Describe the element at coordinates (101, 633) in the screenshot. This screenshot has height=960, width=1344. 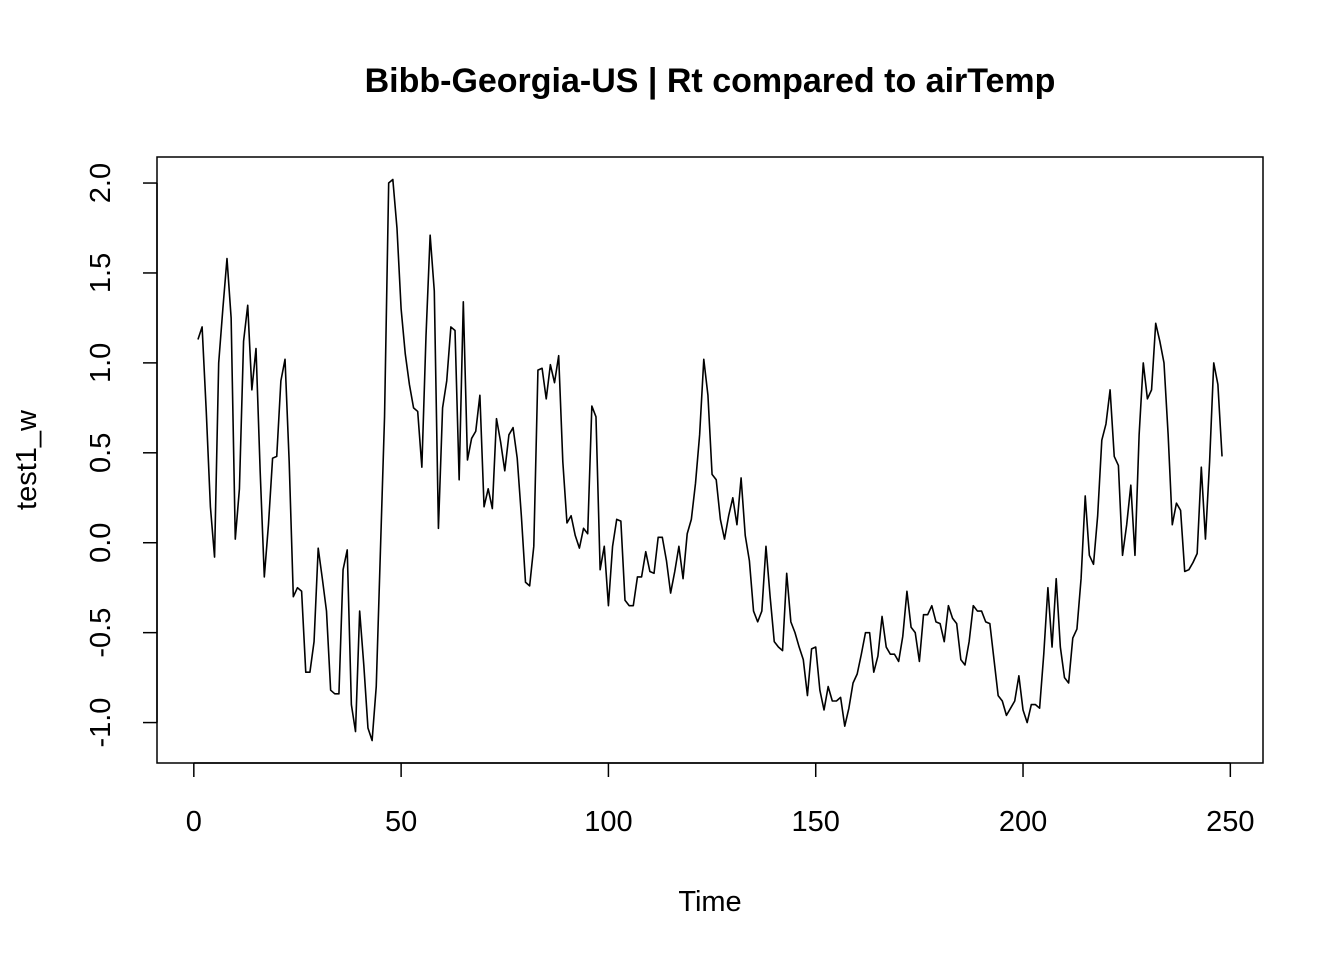
I see `y-tick-label: -0.5` at that location.